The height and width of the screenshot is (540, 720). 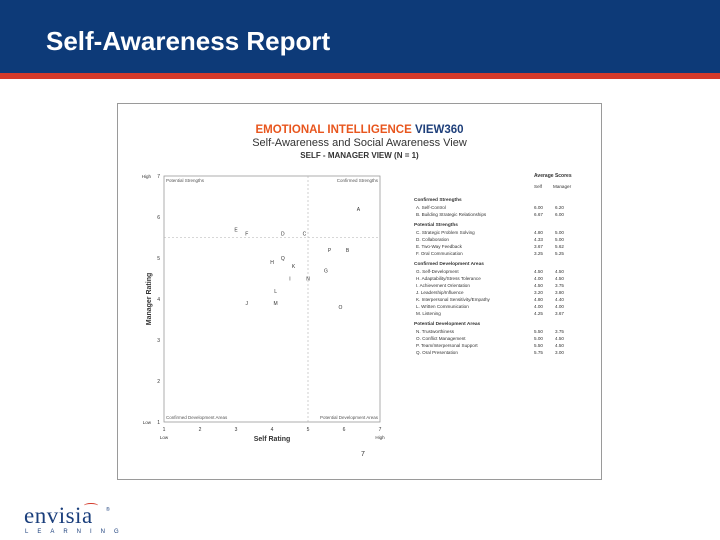 I want to click on score-row-label: H. Adaptability/Stress Tolerance, so click(x=448, y=278).